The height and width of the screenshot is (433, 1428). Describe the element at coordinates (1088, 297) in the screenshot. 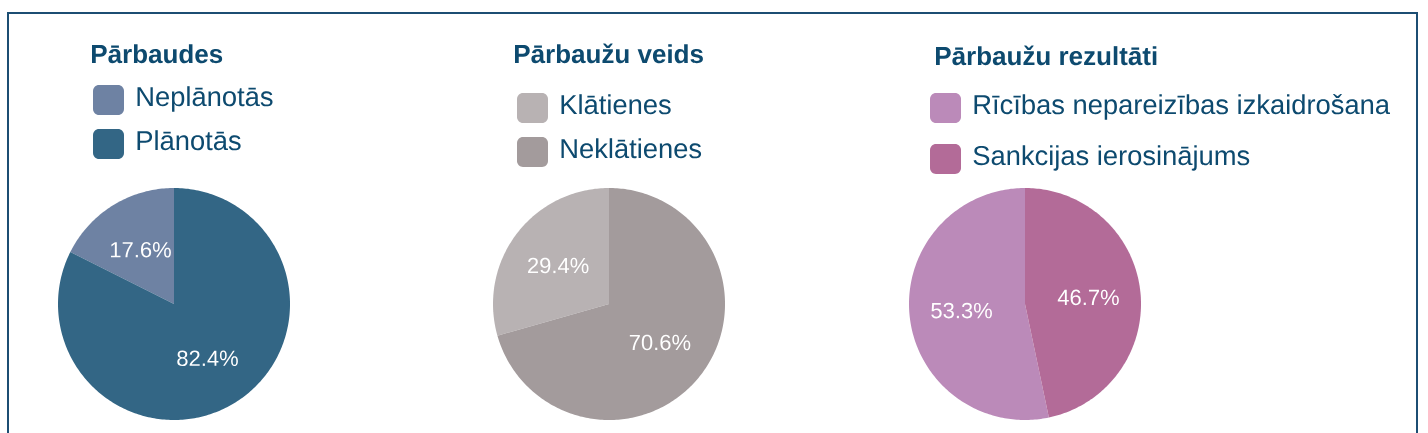

I see `data-label: 46.7%` at that location.